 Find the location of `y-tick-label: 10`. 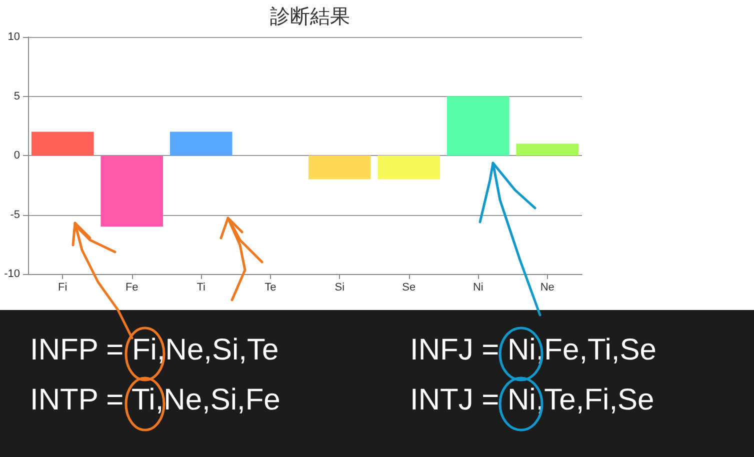

y-tick-label: 10 is located at coordinates (14, 37).